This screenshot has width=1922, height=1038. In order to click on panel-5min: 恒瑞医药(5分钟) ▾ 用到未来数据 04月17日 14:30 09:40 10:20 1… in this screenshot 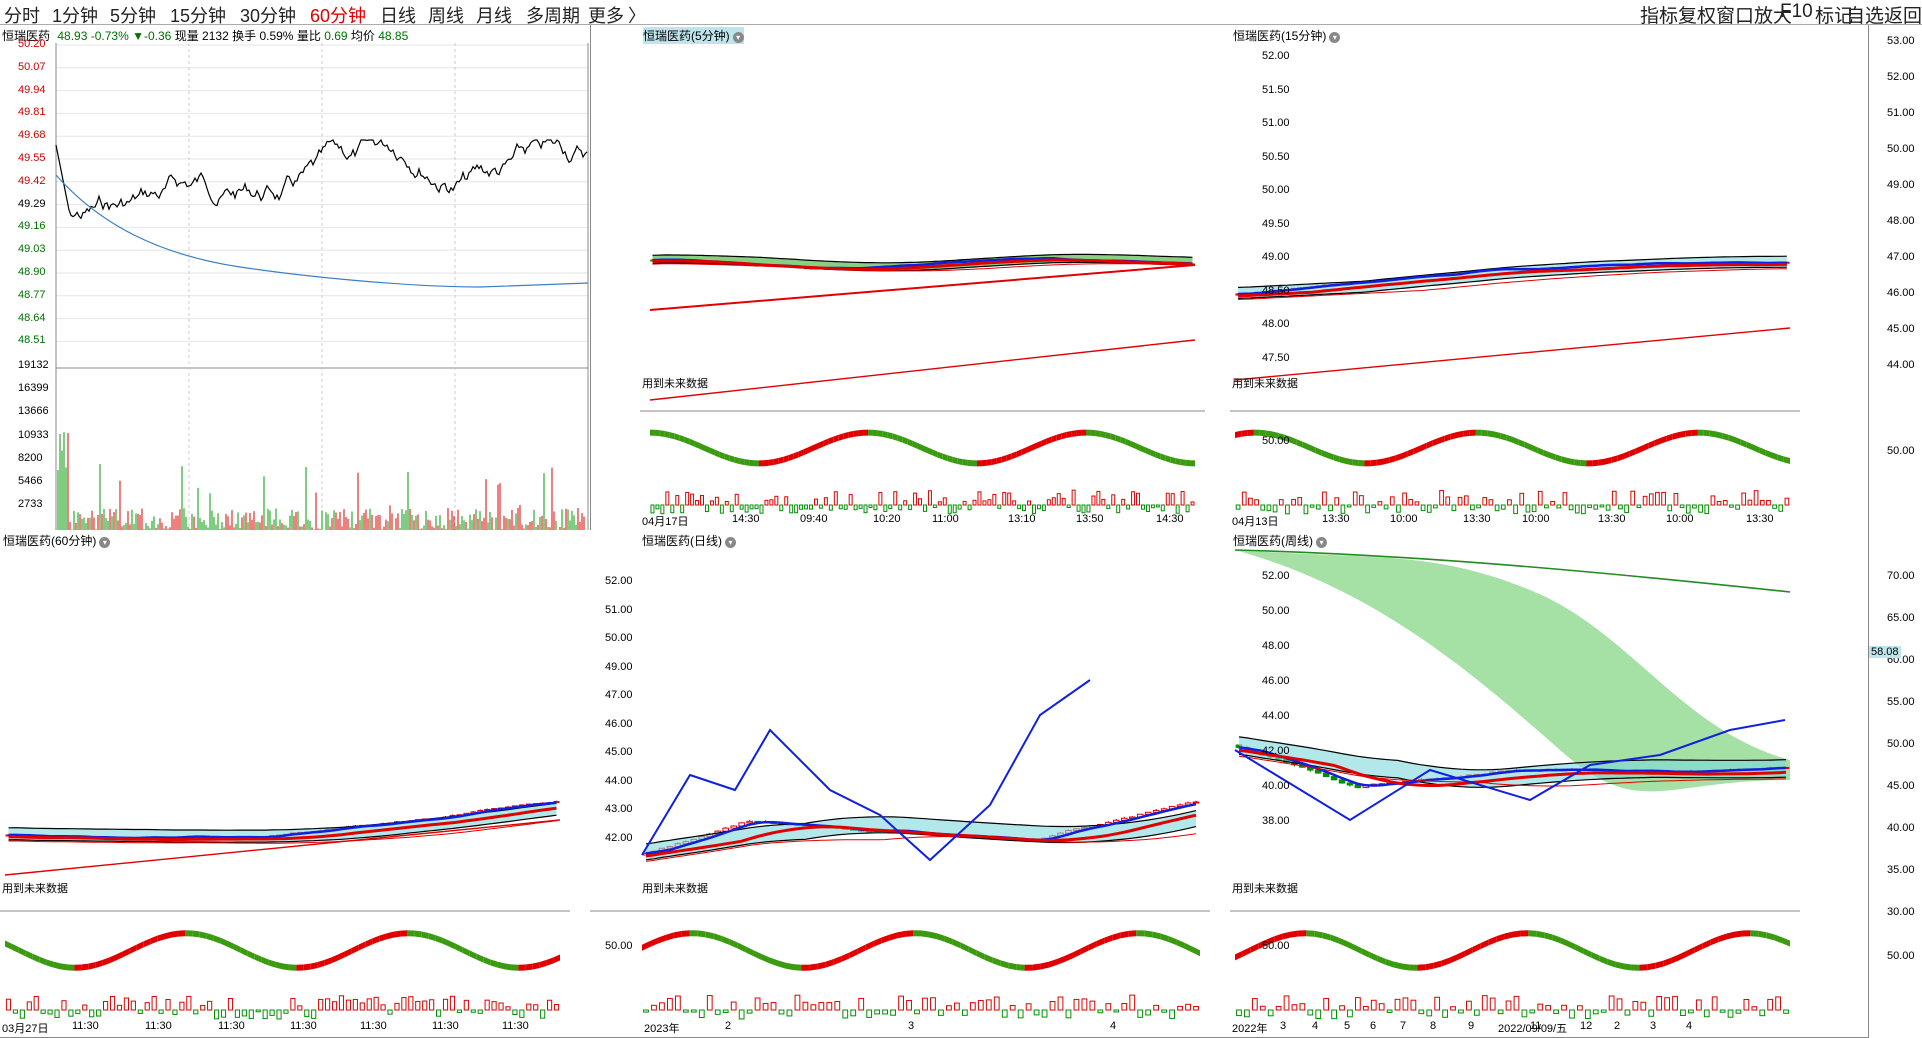, I will do `click(935, 278)`.